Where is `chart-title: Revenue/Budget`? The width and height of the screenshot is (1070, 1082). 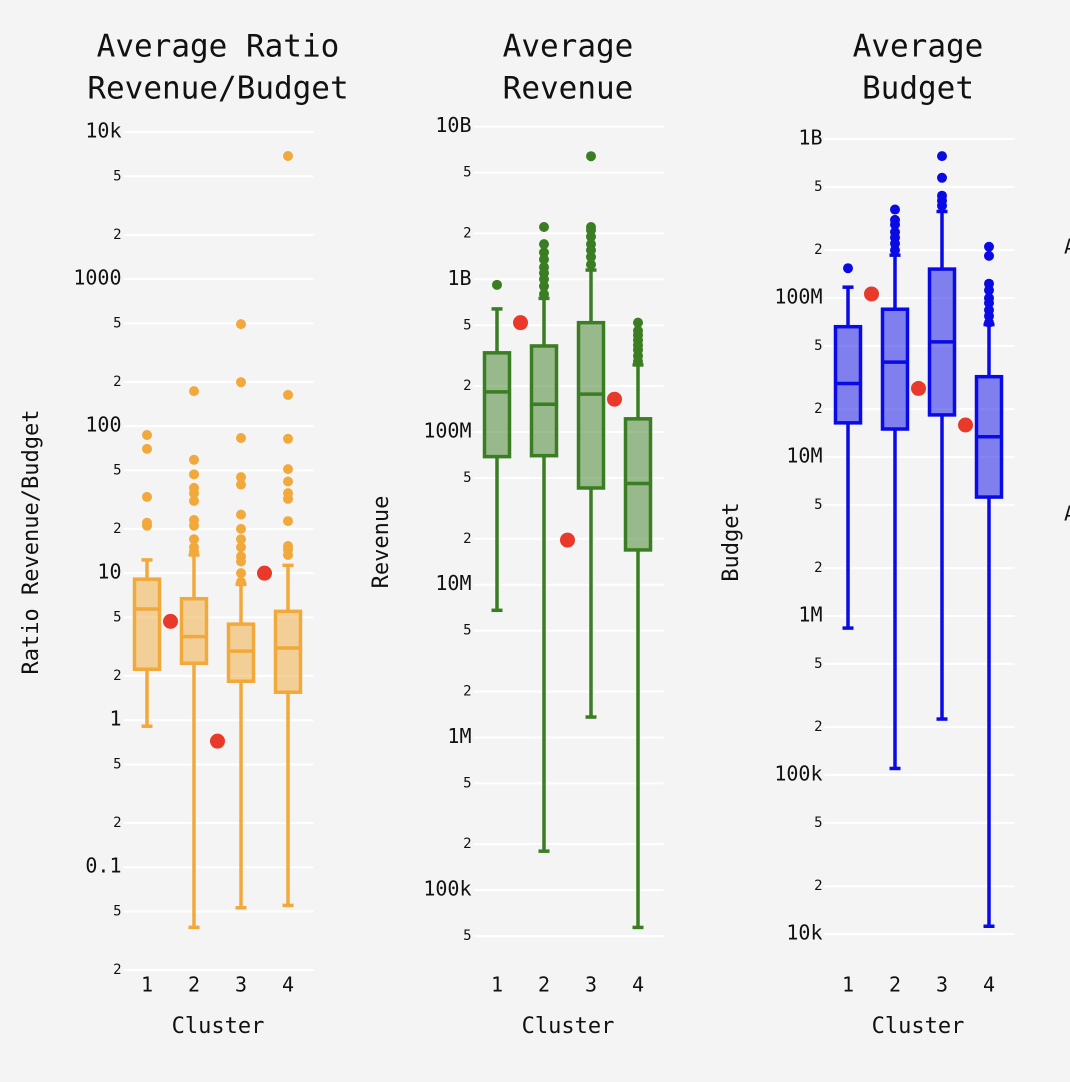
chart-title: Revenue/Budget is located at coordinates (217, 89).